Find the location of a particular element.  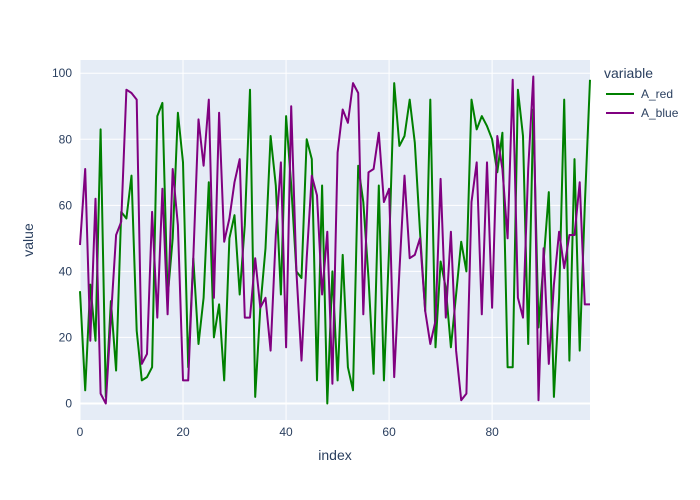

x-tick-label: 20 is located at coordinates (183, 432).